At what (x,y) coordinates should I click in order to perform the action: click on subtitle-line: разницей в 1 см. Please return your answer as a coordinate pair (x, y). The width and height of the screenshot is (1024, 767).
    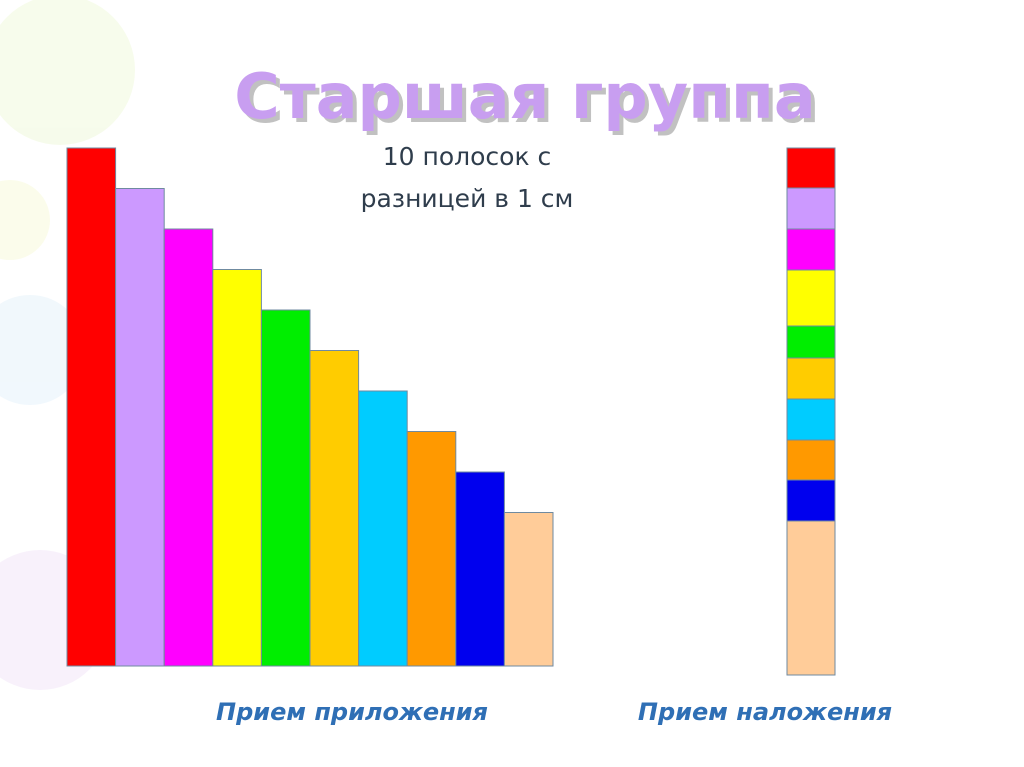
    Looking at the image, I should click on (467, 198).